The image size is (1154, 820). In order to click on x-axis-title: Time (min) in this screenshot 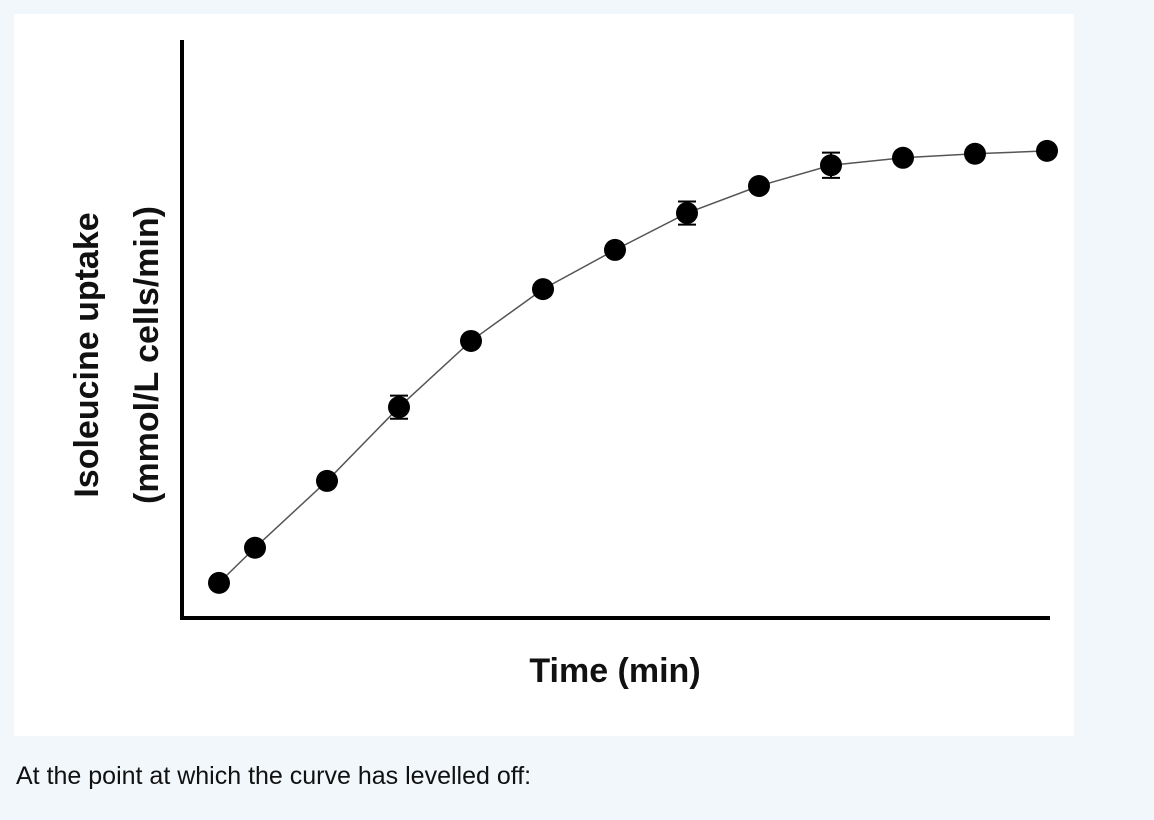, I will do `click(614, 671)`.